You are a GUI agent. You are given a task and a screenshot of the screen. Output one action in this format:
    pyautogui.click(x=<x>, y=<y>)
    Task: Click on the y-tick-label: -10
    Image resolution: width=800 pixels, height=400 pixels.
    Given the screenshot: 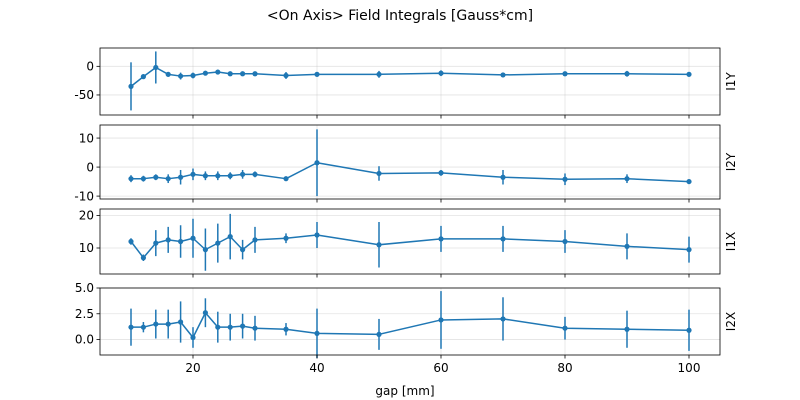 What is the action you would take?
    pyautogui.click(x=84, y=196)
    